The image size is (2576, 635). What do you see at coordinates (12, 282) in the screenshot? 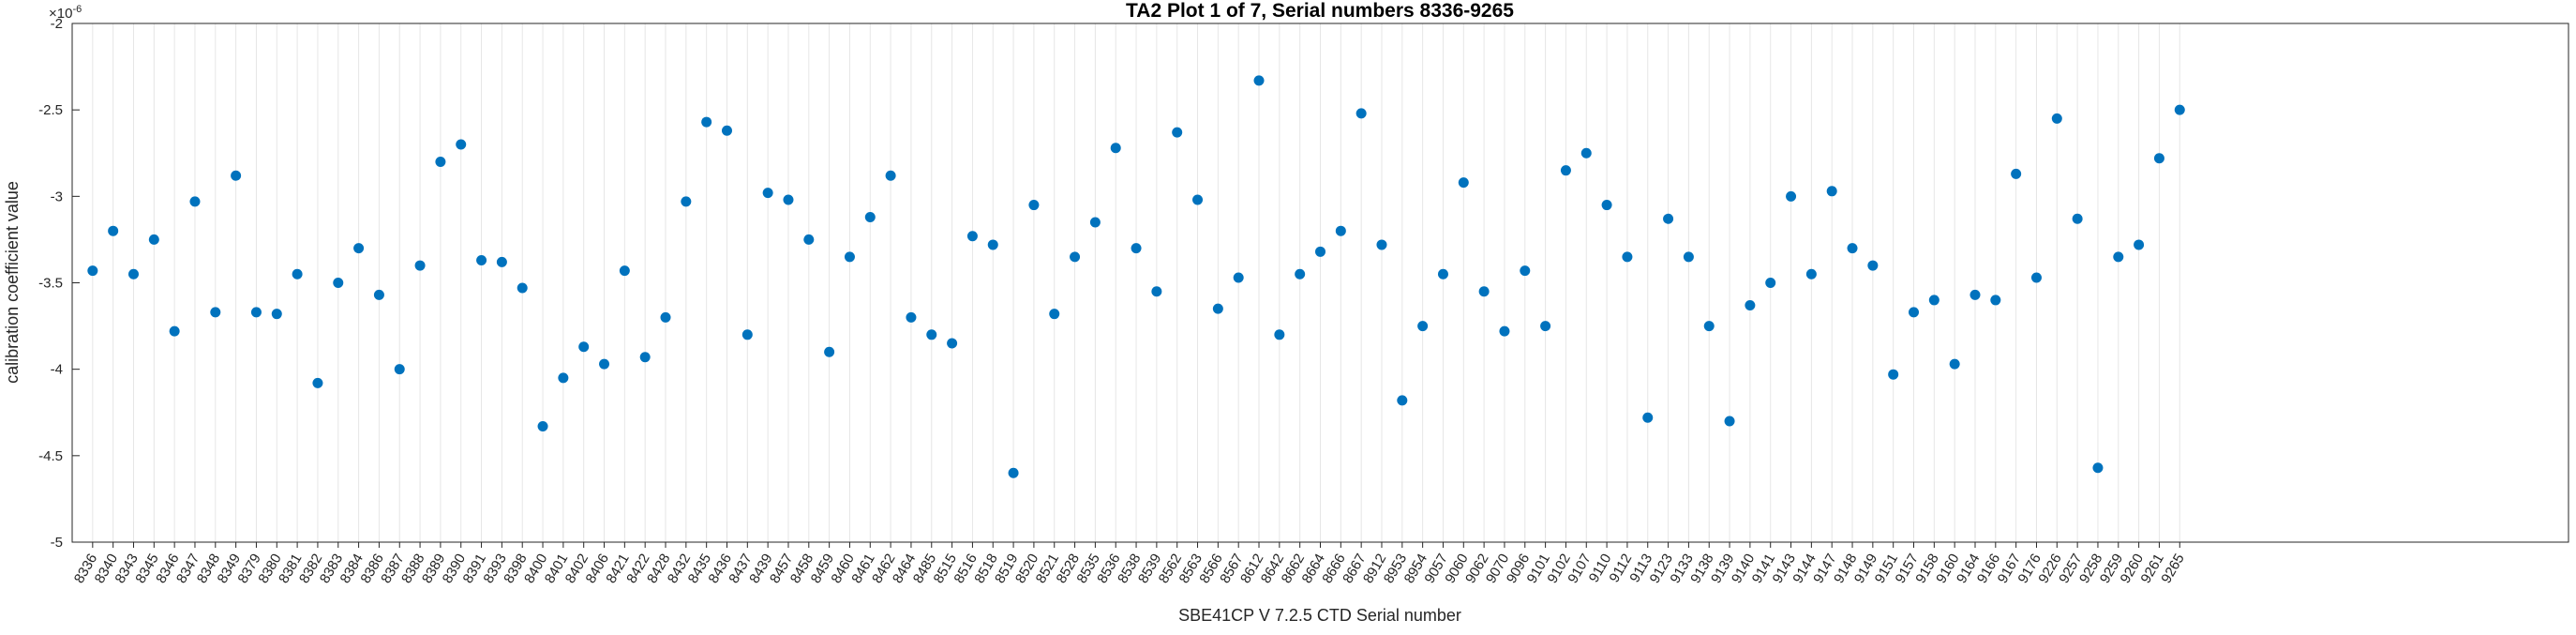
I see `y-axis-label: calibration coefficient value` at bounding box center [12, 282].